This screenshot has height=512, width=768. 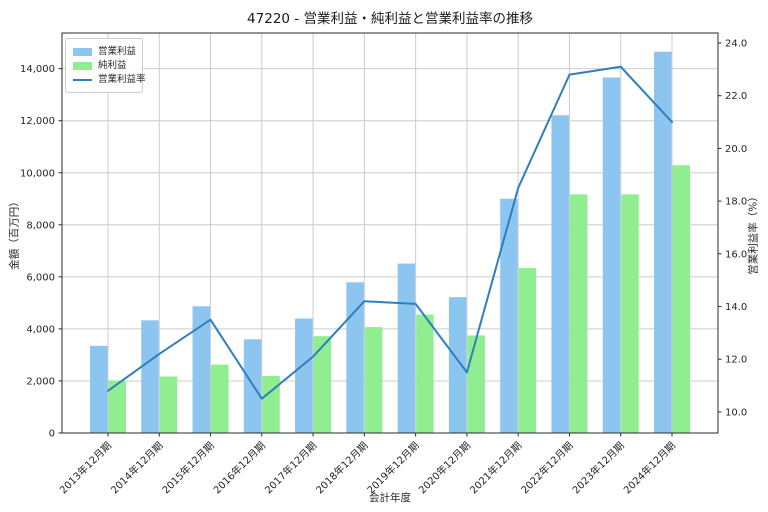 I want to click on bar-operating-profit-2013年12月期, so click(x=99, y=389).